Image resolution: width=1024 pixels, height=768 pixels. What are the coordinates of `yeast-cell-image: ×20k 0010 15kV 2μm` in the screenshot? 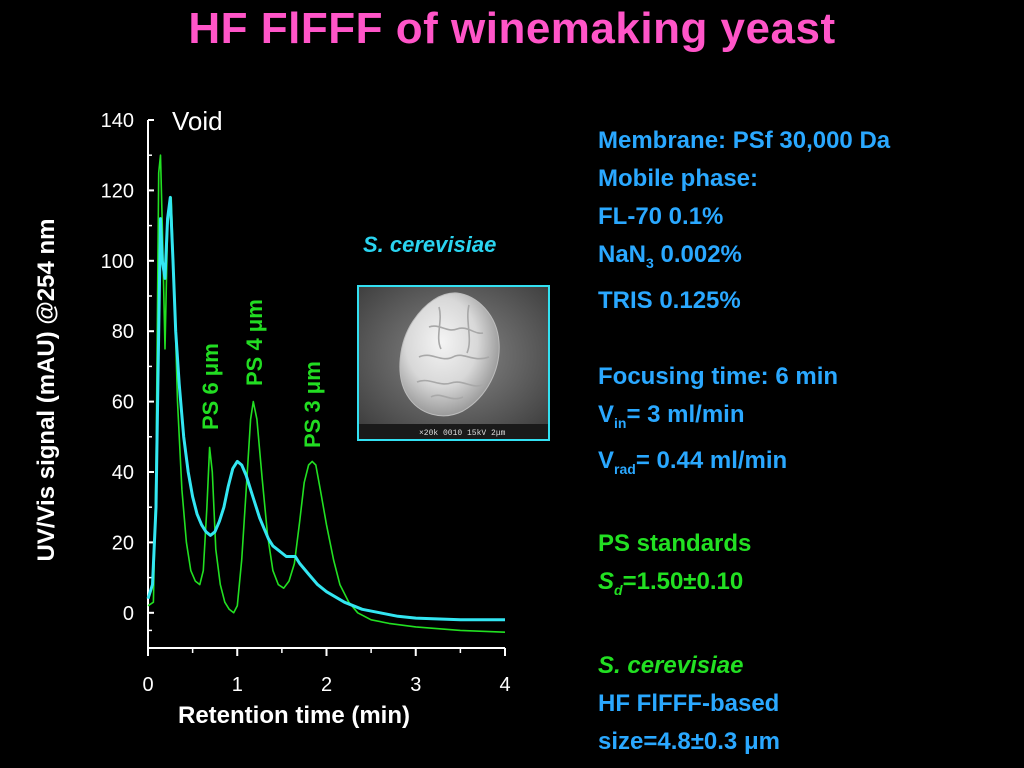 It's located at (453, 363).